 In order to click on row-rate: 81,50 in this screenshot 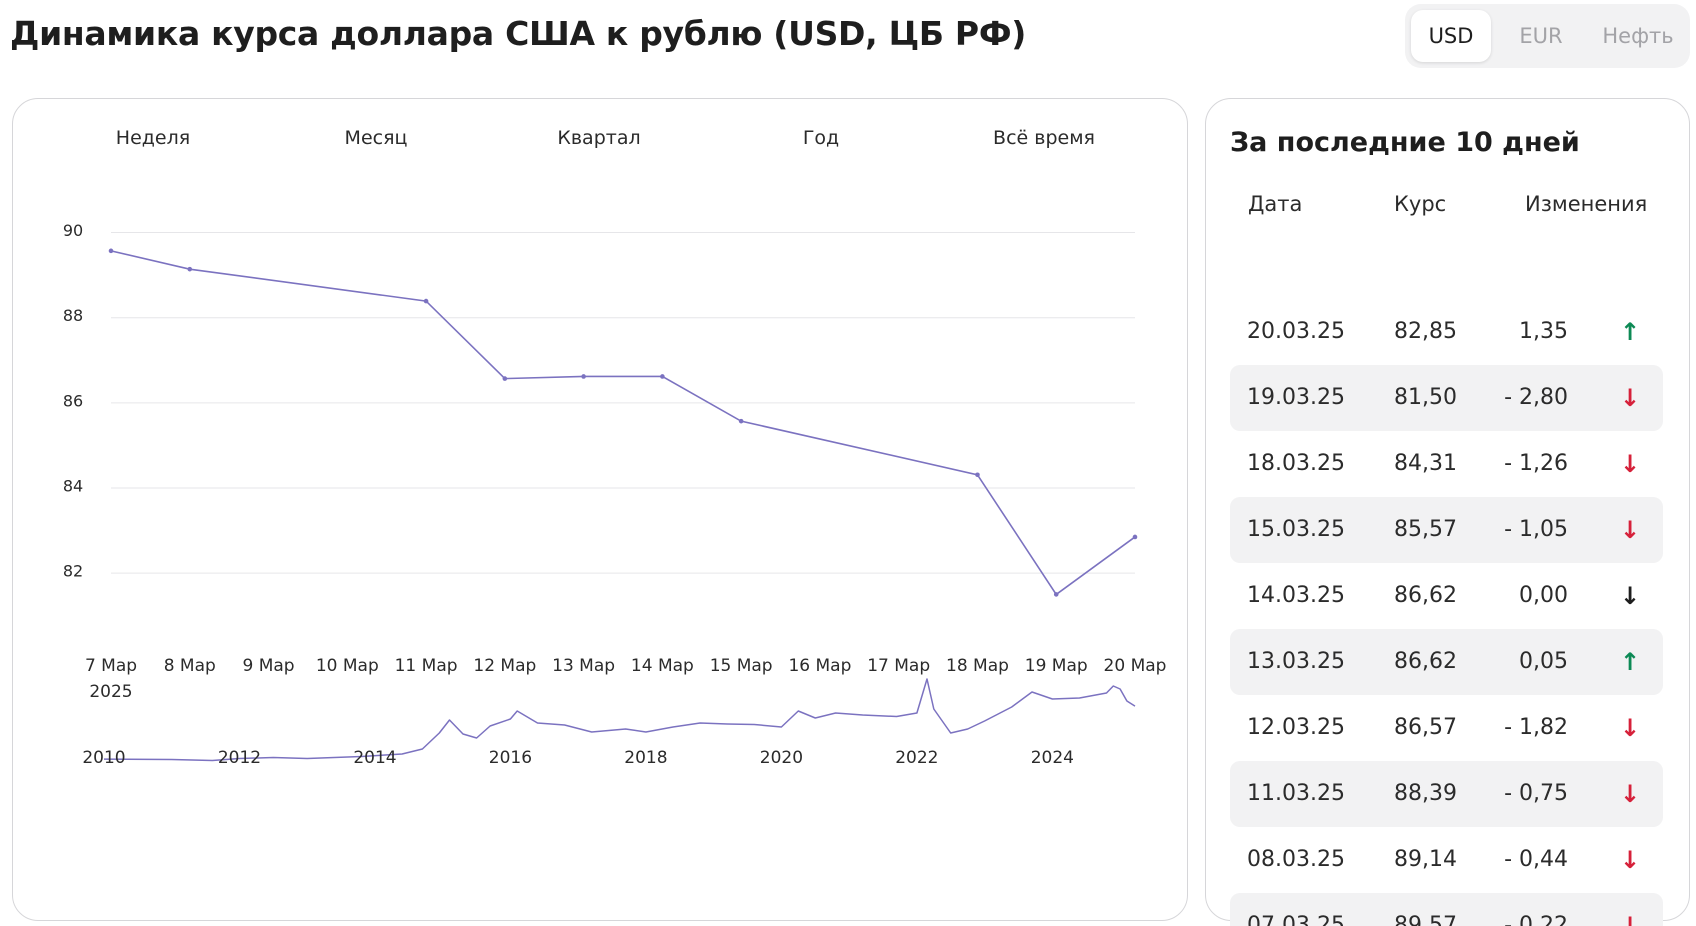, I will do `click(1425, 397)`.